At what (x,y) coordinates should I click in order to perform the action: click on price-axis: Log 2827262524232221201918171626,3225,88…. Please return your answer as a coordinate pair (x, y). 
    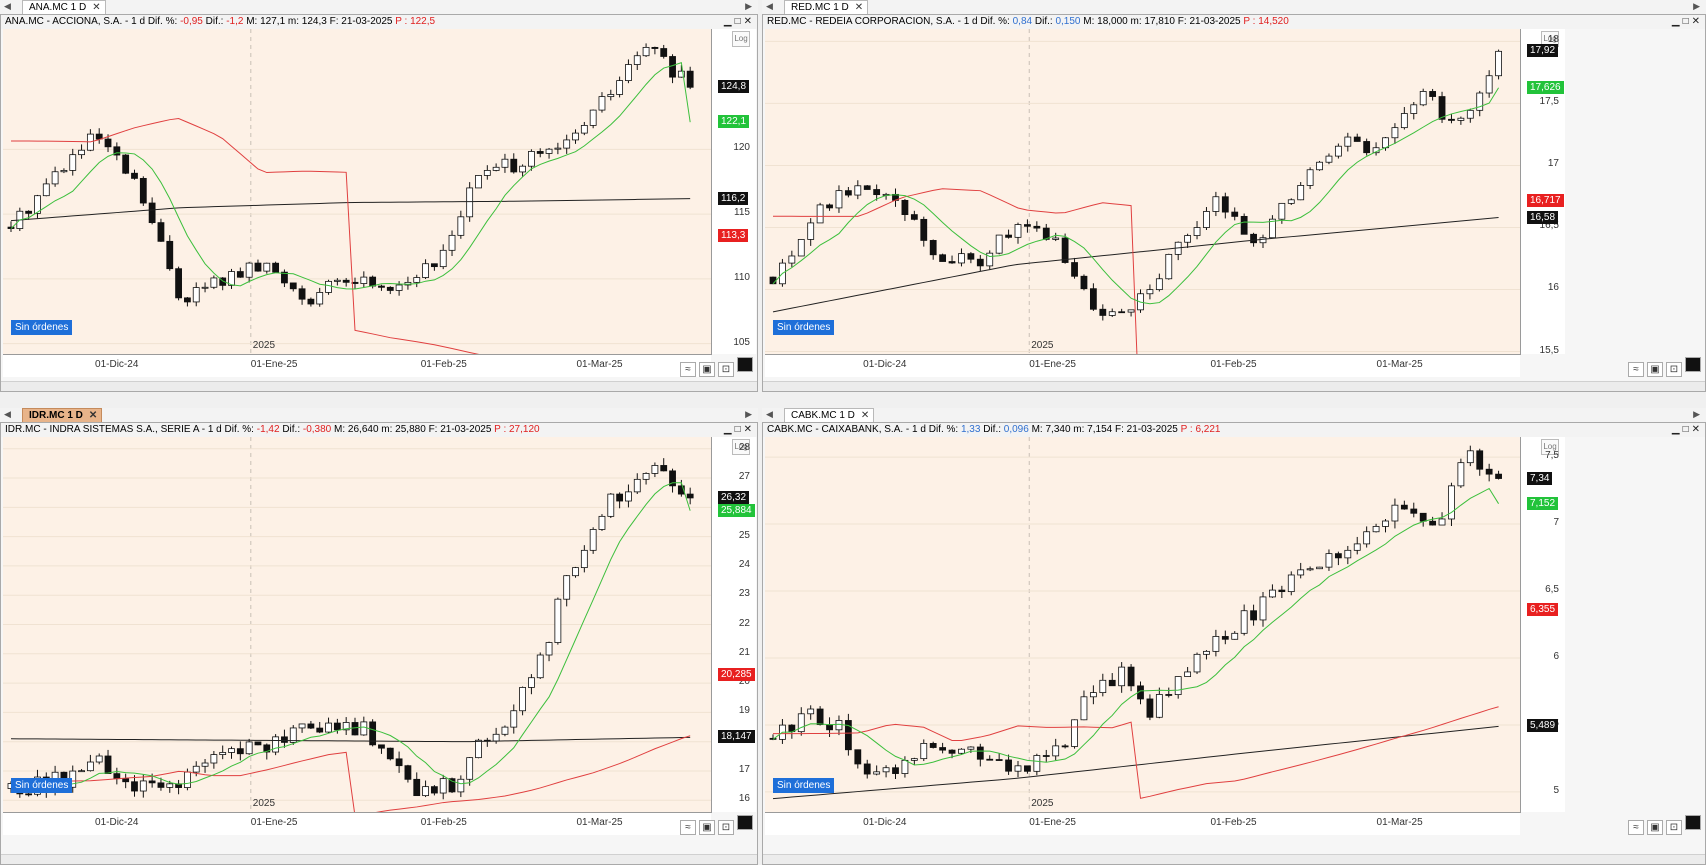
    Looking at the image, I should click on (734, 624).